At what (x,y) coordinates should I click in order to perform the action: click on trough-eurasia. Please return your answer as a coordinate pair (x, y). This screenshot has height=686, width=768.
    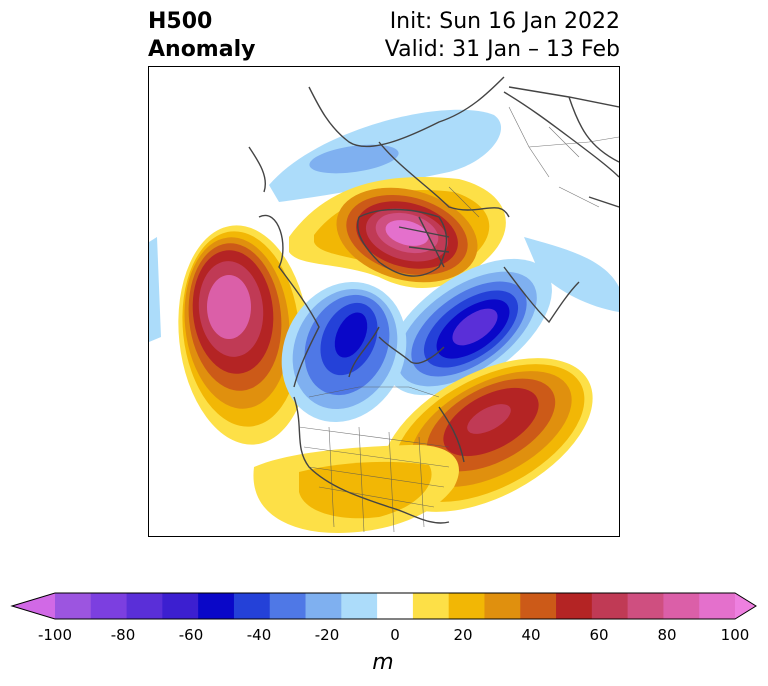
    Looking at the image, I should click on (444, 210).